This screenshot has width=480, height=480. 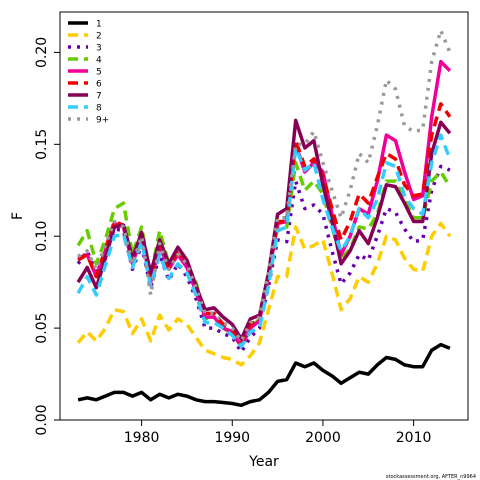 What do you see at coordinates (42, 236) in the screenshot?
I see `y-tick-label: 0.10` at bounding box center [42, 236].